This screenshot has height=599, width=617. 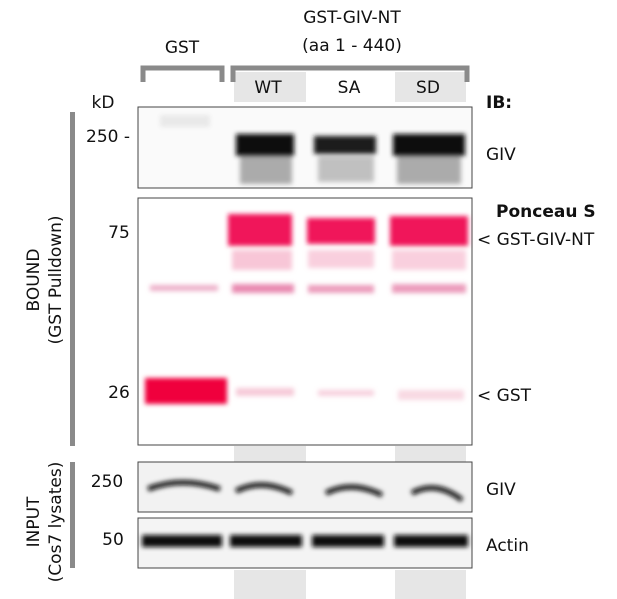 What do you see at coordinates (499, 103) in the screenshot?
I see `ib-label: IB:` at bounding box center [499, 103].